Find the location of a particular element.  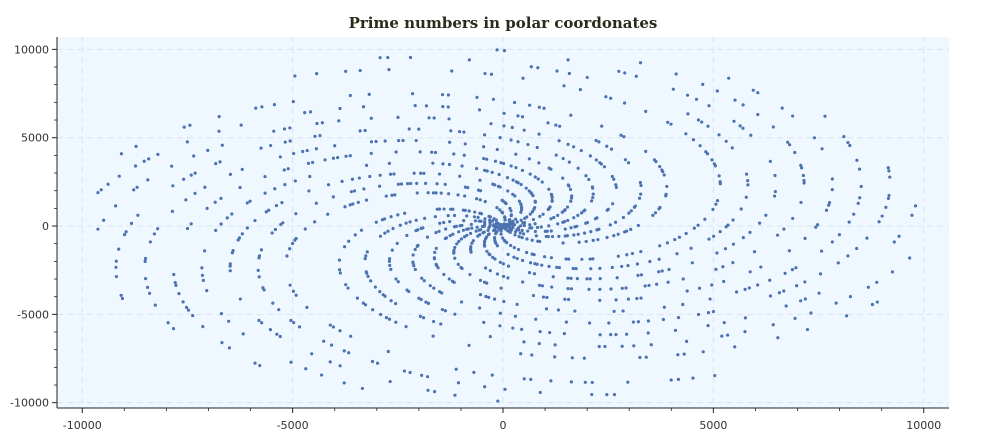

y-tick-label: 0 is located at coordinates (45, 226).